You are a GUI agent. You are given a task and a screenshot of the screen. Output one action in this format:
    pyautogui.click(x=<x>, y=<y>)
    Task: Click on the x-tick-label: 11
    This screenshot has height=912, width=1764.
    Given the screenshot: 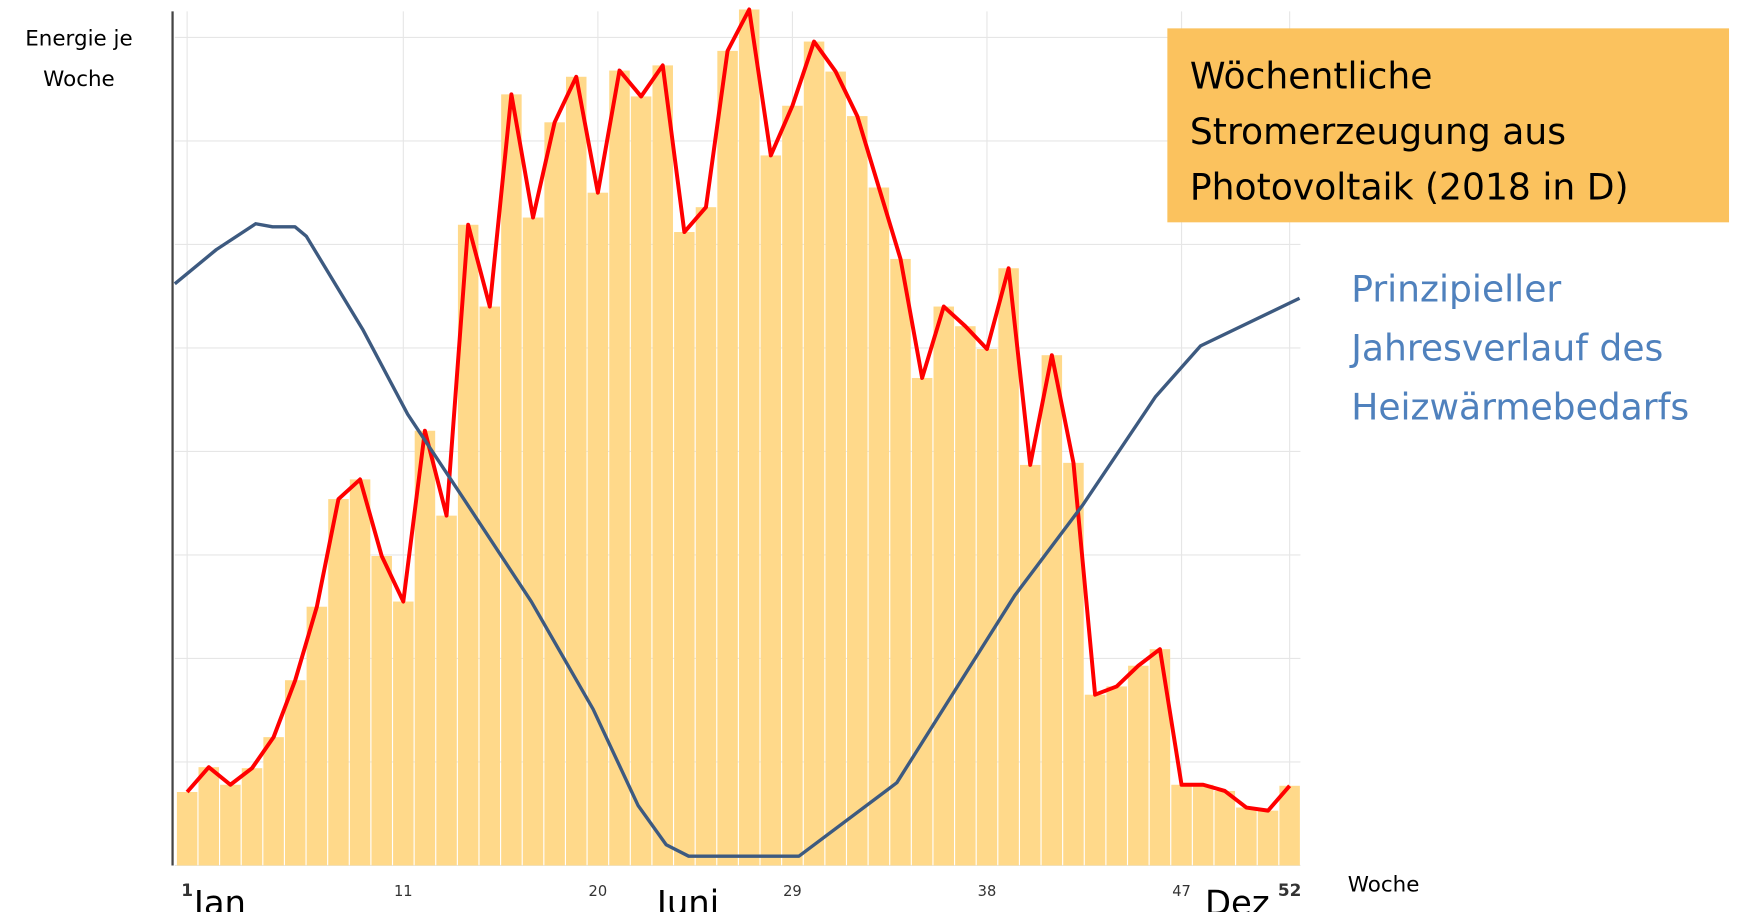 What is the action you would take?
    pyautogui.click(x=403, y=891)
    